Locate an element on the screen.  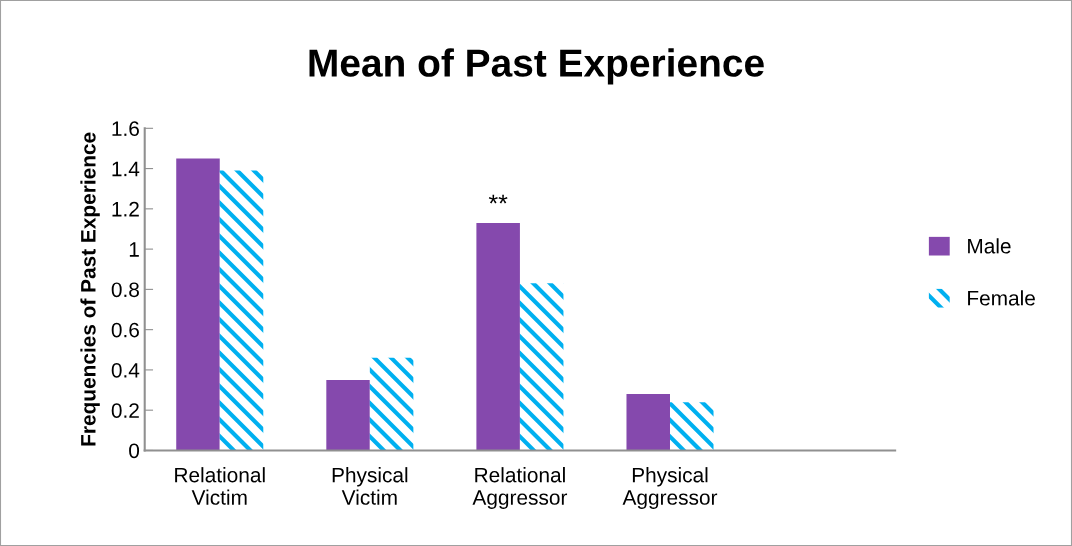
y-tick-label: 0.4 is located at coordinates (125, 370).